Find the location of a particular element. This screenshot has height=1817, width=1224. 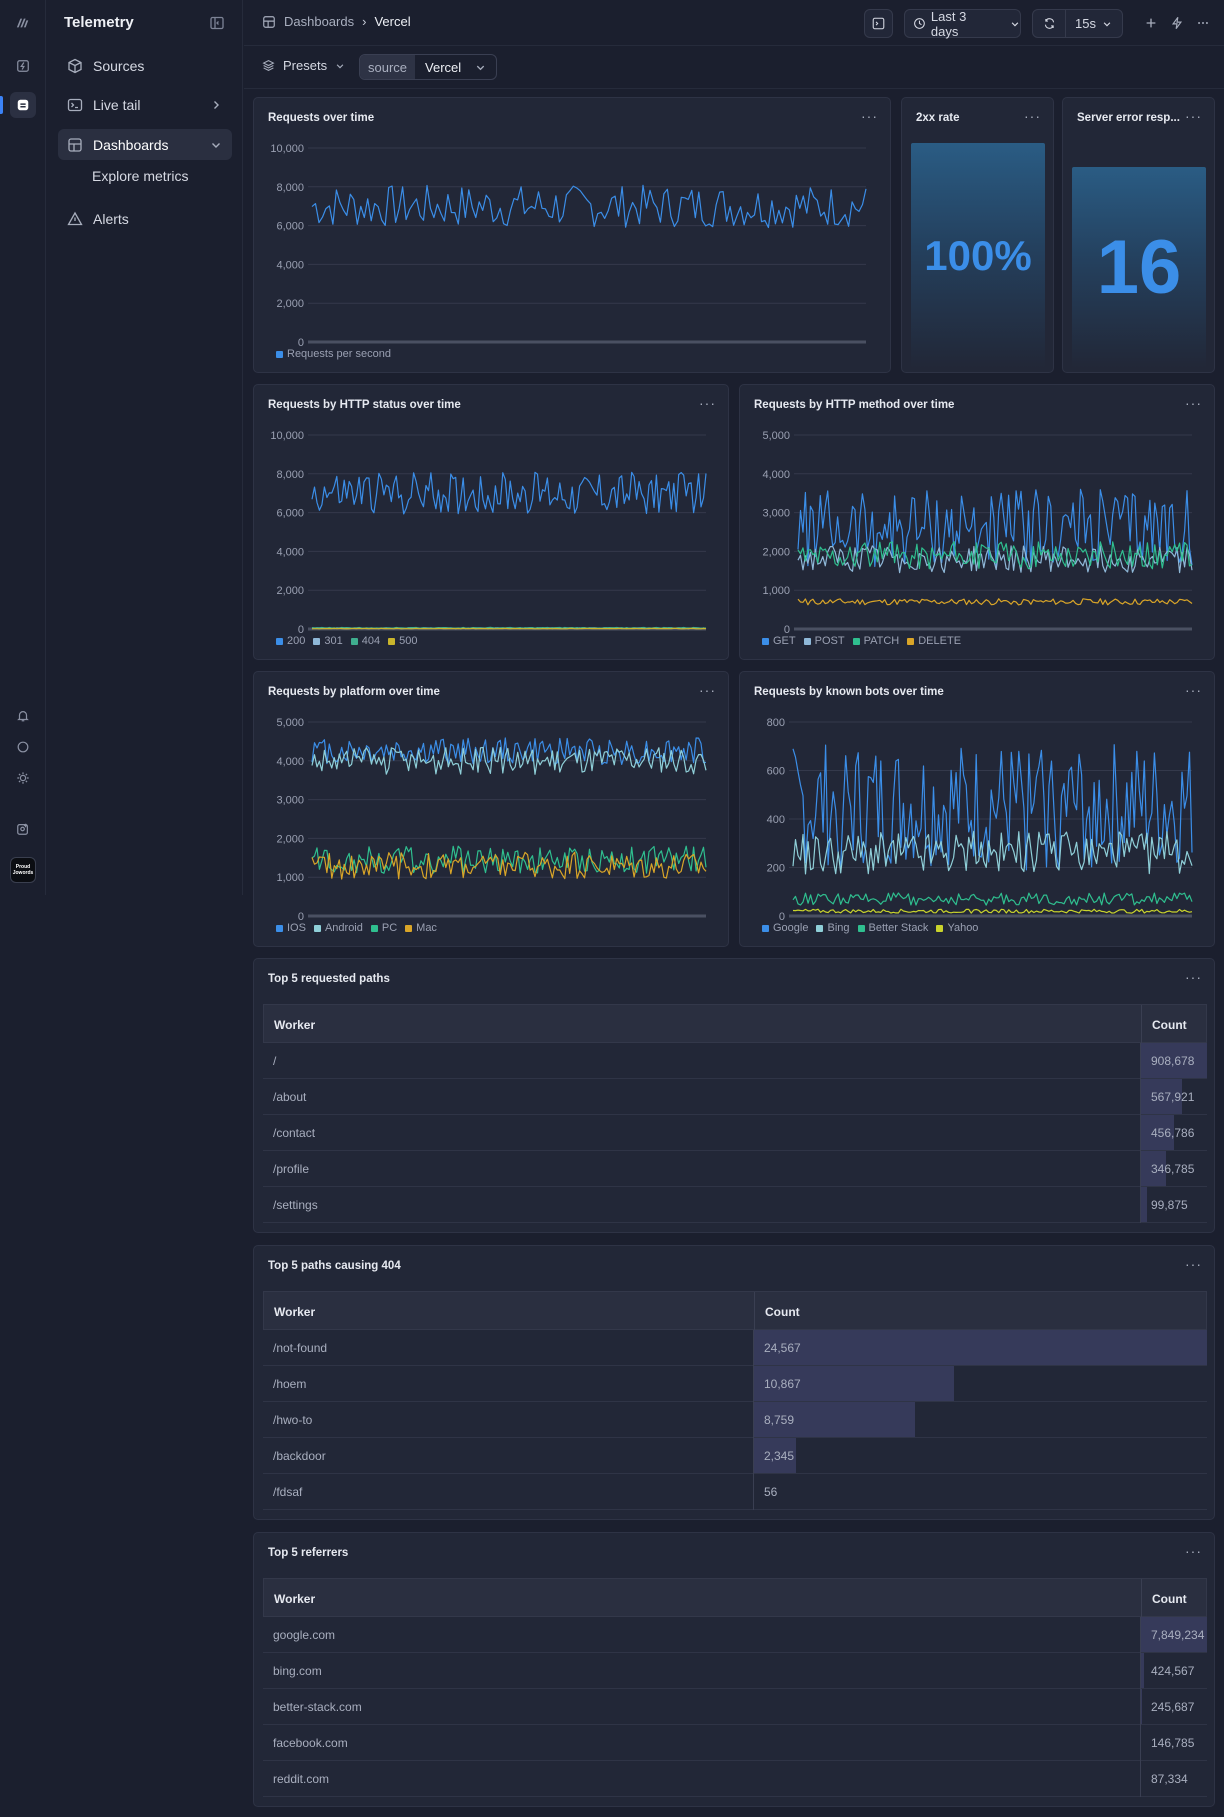

table-row: /settings 99,875 is located at coordinates (735, 1205).